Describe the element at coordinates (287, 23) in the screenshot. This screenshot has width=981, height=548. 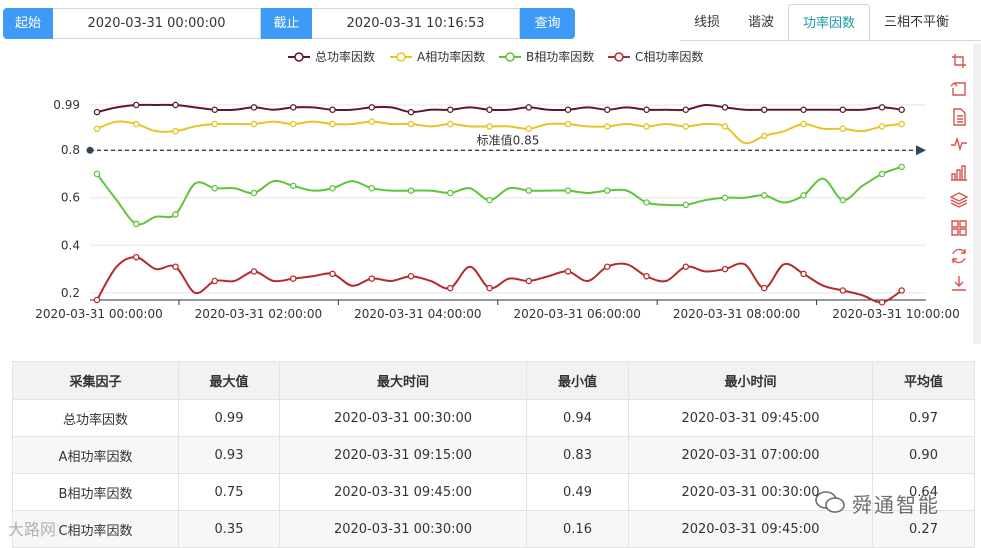
I see `end-label: 截止` at that location.